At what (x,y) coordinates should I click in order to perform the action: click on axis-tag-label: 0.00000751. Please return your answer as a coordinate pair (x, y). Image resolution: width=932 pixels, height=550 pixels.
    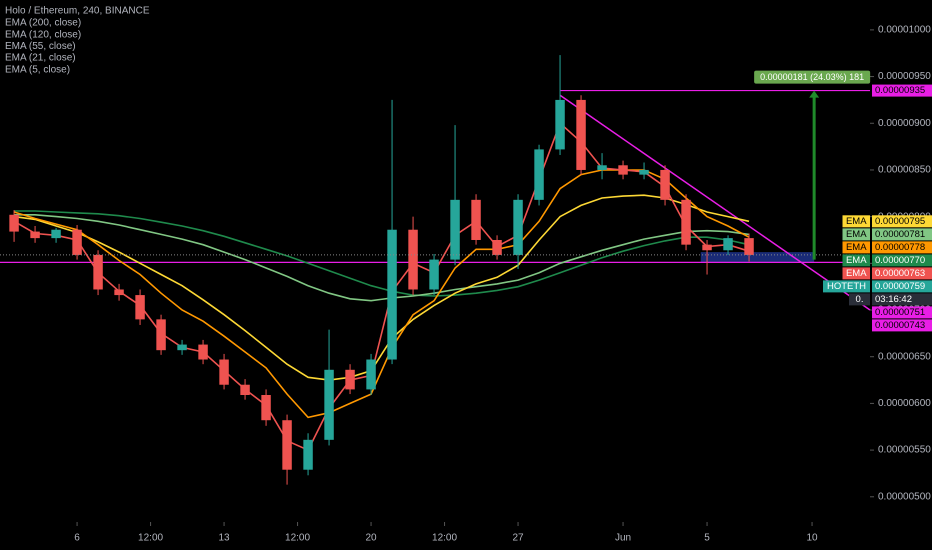
    Looking at the image, I should click on (900, 312).